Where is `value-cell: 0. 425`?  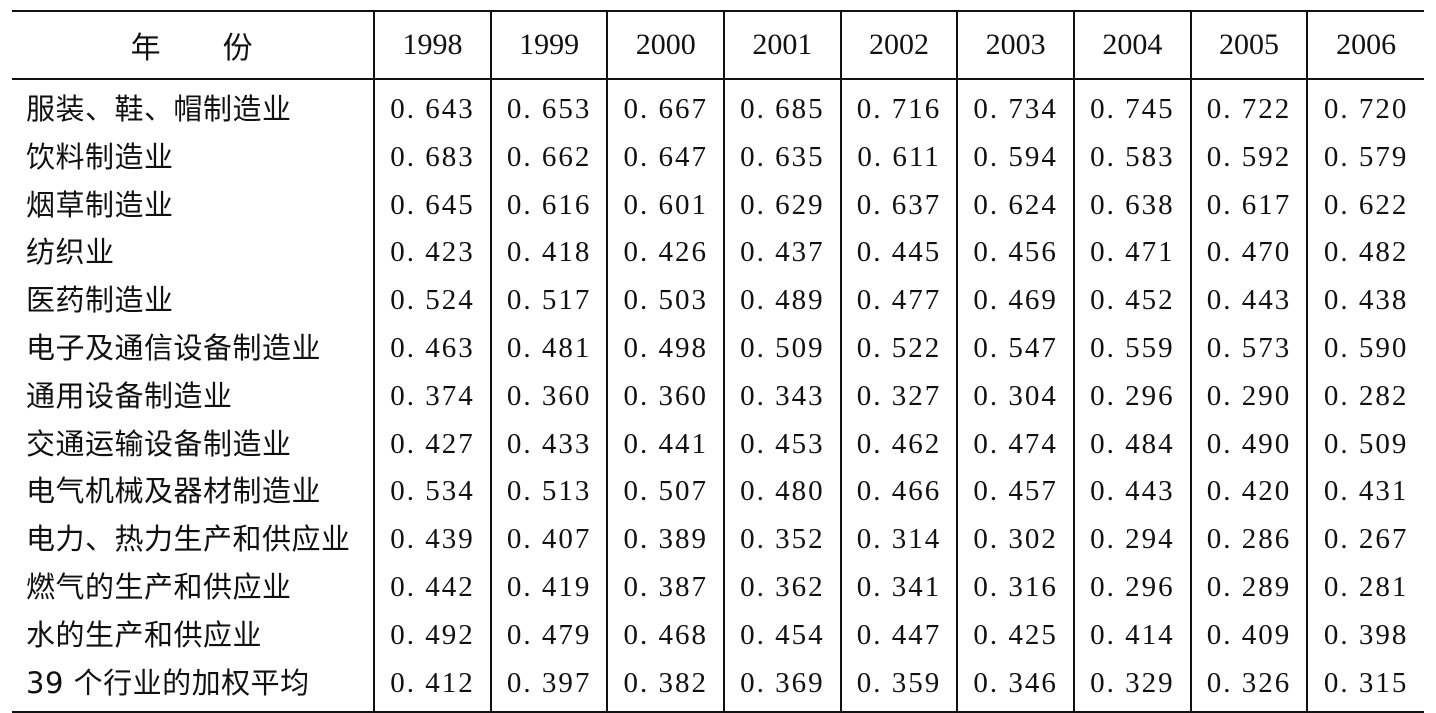
value-cell: 0. 425 is located at coordinates (1015, 635).